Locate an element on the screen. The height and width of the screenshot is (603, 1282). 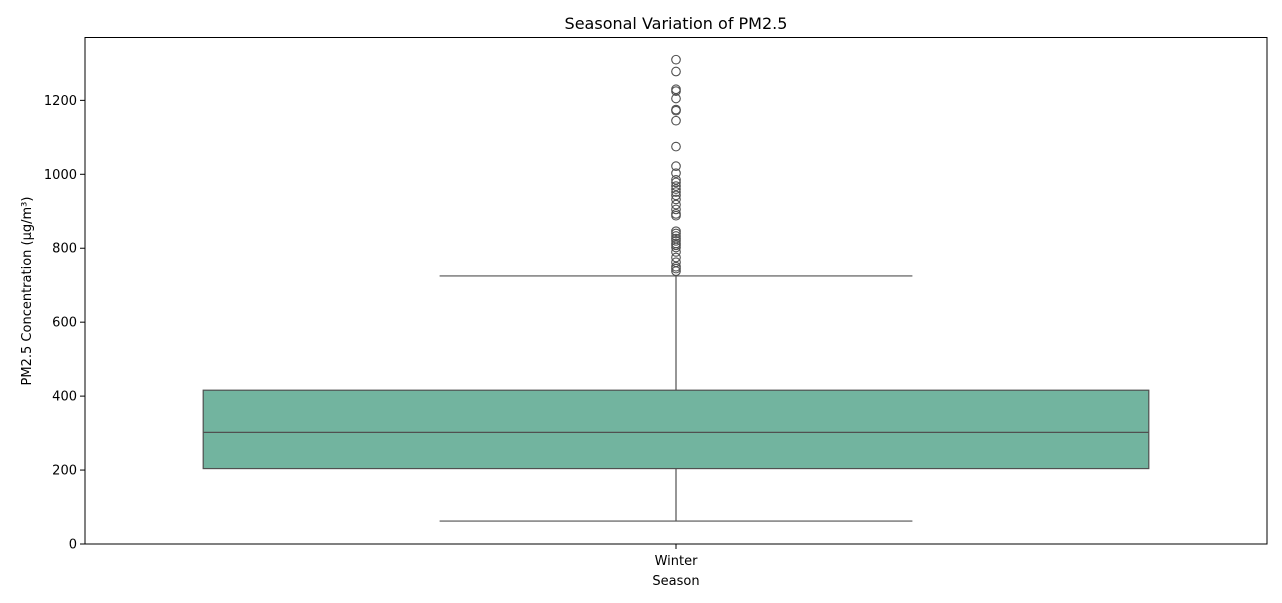
y-tick-label: 400 is located at coordinates (64, 397).